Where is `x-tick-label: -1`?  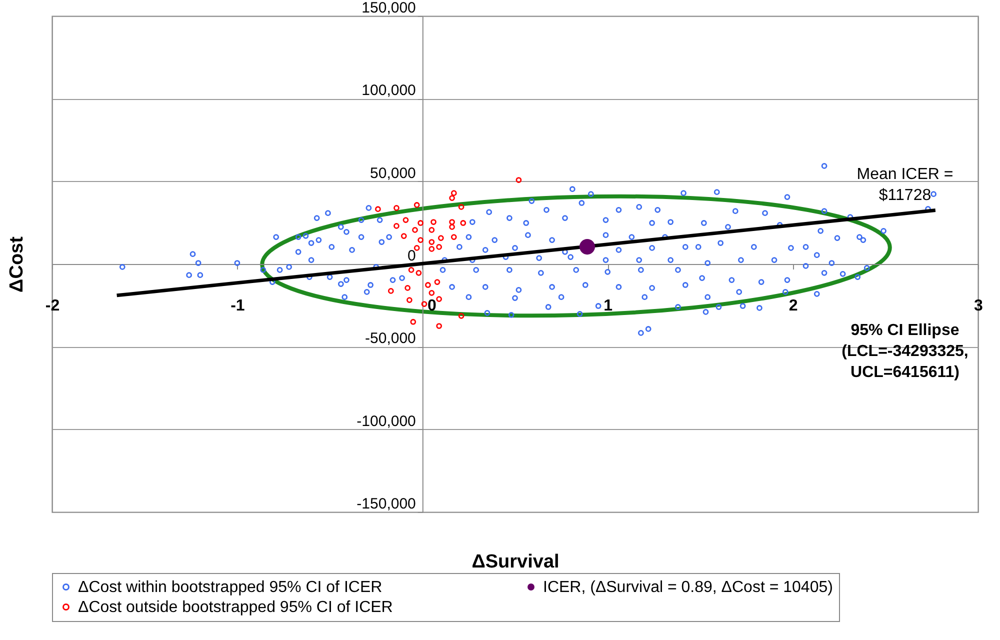
x-tick-label: -1 is located at coordinates (237, 306).